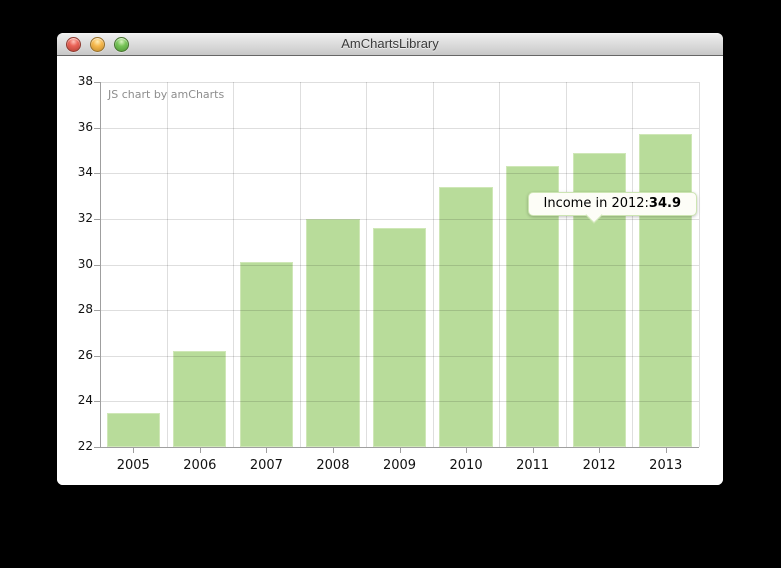 The width and height of the screenshot is (781, 568). I want to click on minimize-button, so click(97, 44).